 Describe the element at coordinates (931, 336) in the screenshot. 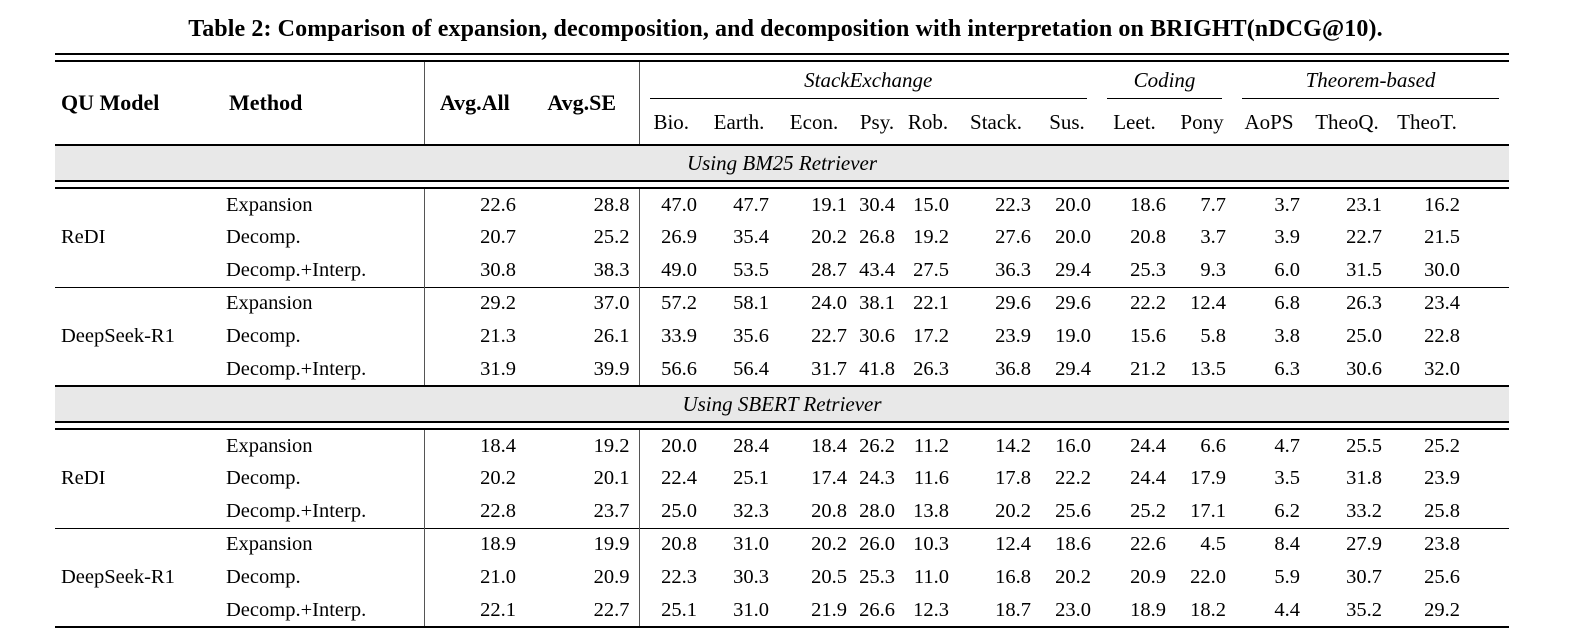

I see `value-cell: 17.2` at that location.